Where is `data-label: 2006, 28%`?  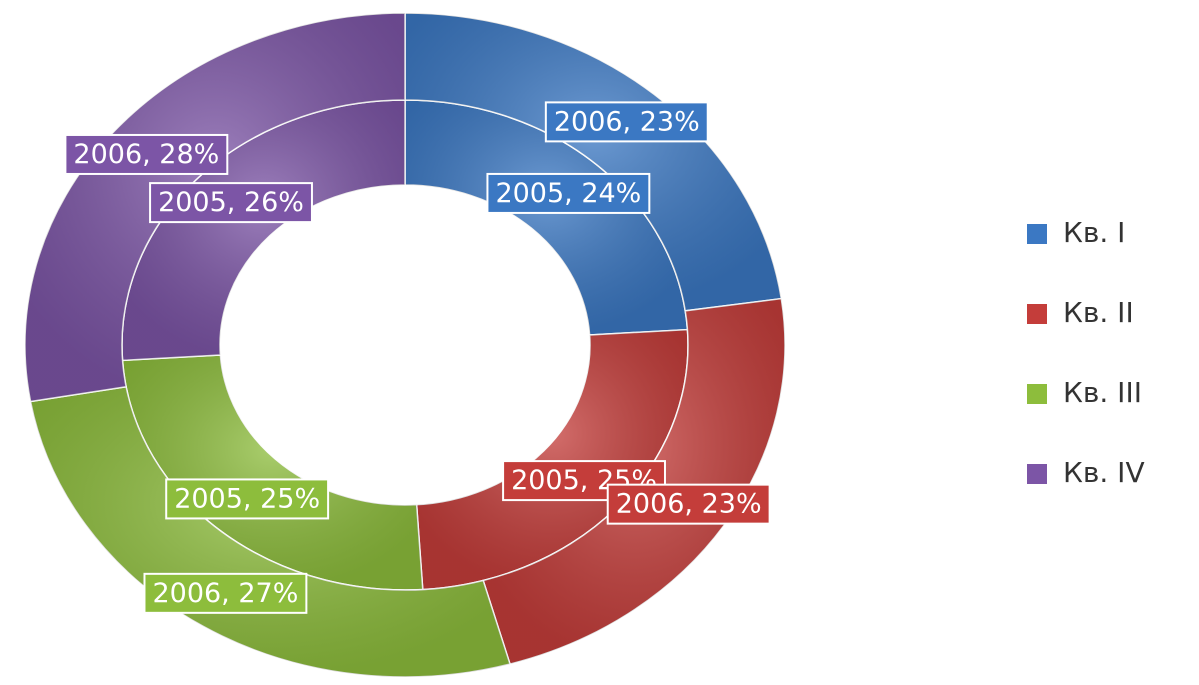 data-label: 2006, 28% is located at coordinates (146, 154).